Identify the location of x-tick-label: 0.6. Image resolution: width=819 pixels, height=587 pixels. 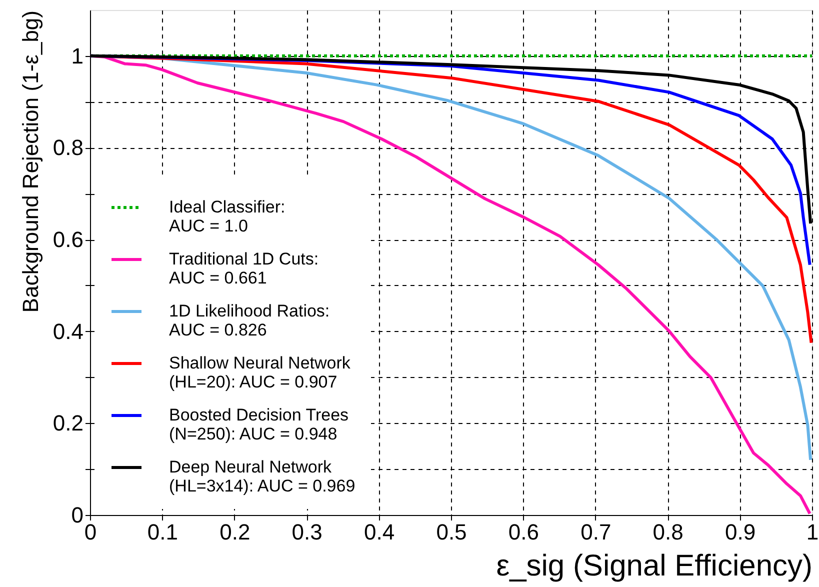
(523, 532).